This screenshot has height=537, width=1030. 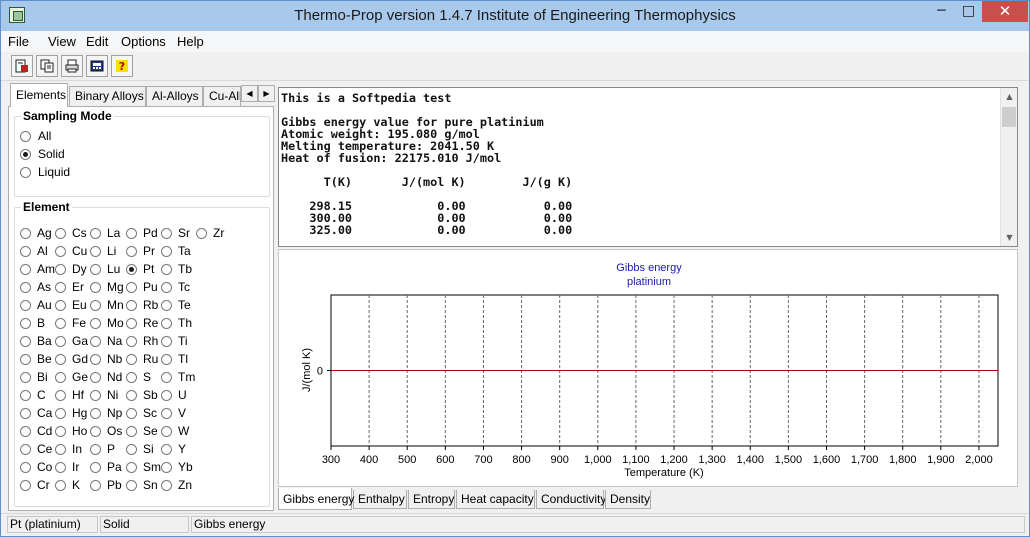 What do you see at coordinates (38, 323) in the screenshot?
I see `element-option-b: B` at bounding box center [38, 323].